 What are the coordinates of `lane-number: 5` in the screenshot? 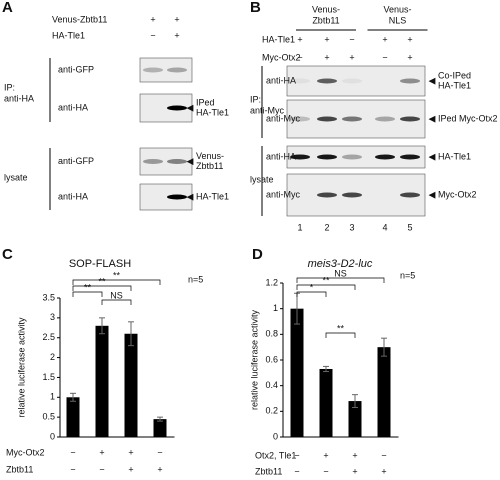 It's located at (409, 227).